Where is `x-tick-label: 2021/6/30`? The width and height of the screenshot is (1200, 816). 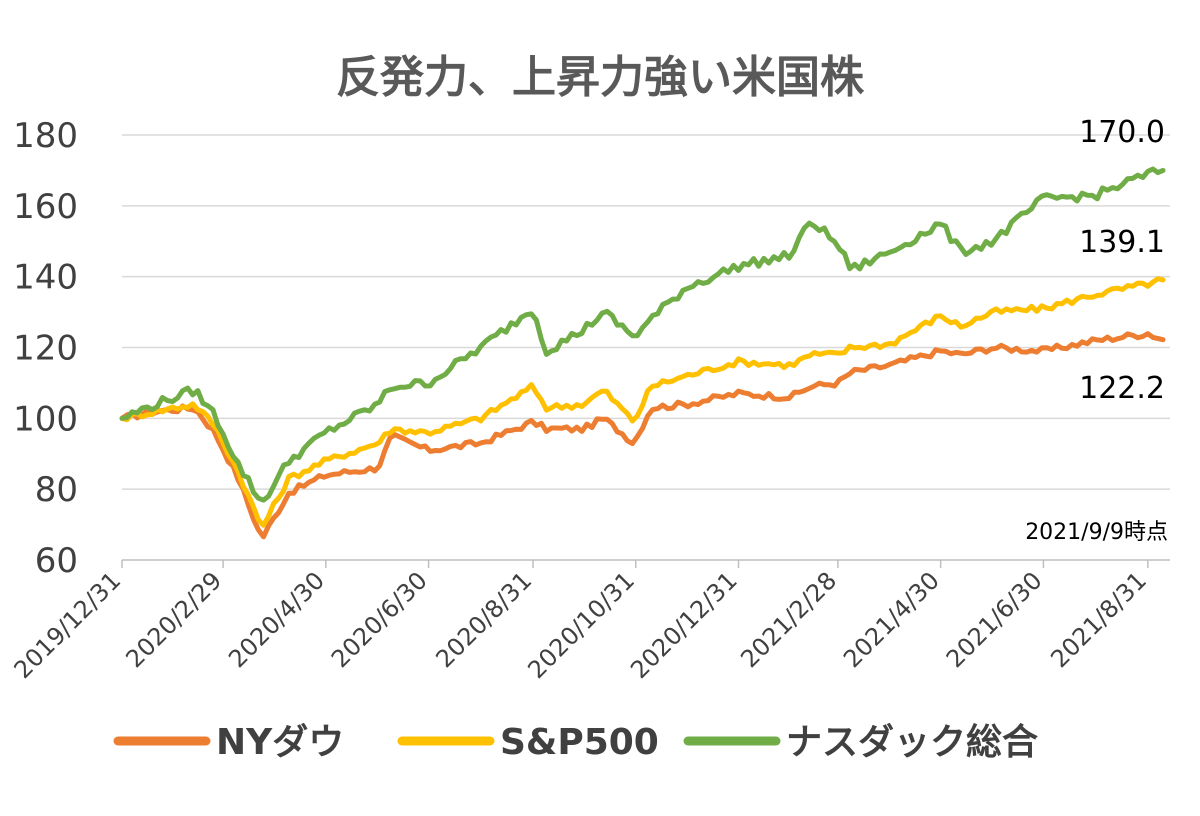
x-tick-label: 2021/6/30 is located at coordinates (994, 619).